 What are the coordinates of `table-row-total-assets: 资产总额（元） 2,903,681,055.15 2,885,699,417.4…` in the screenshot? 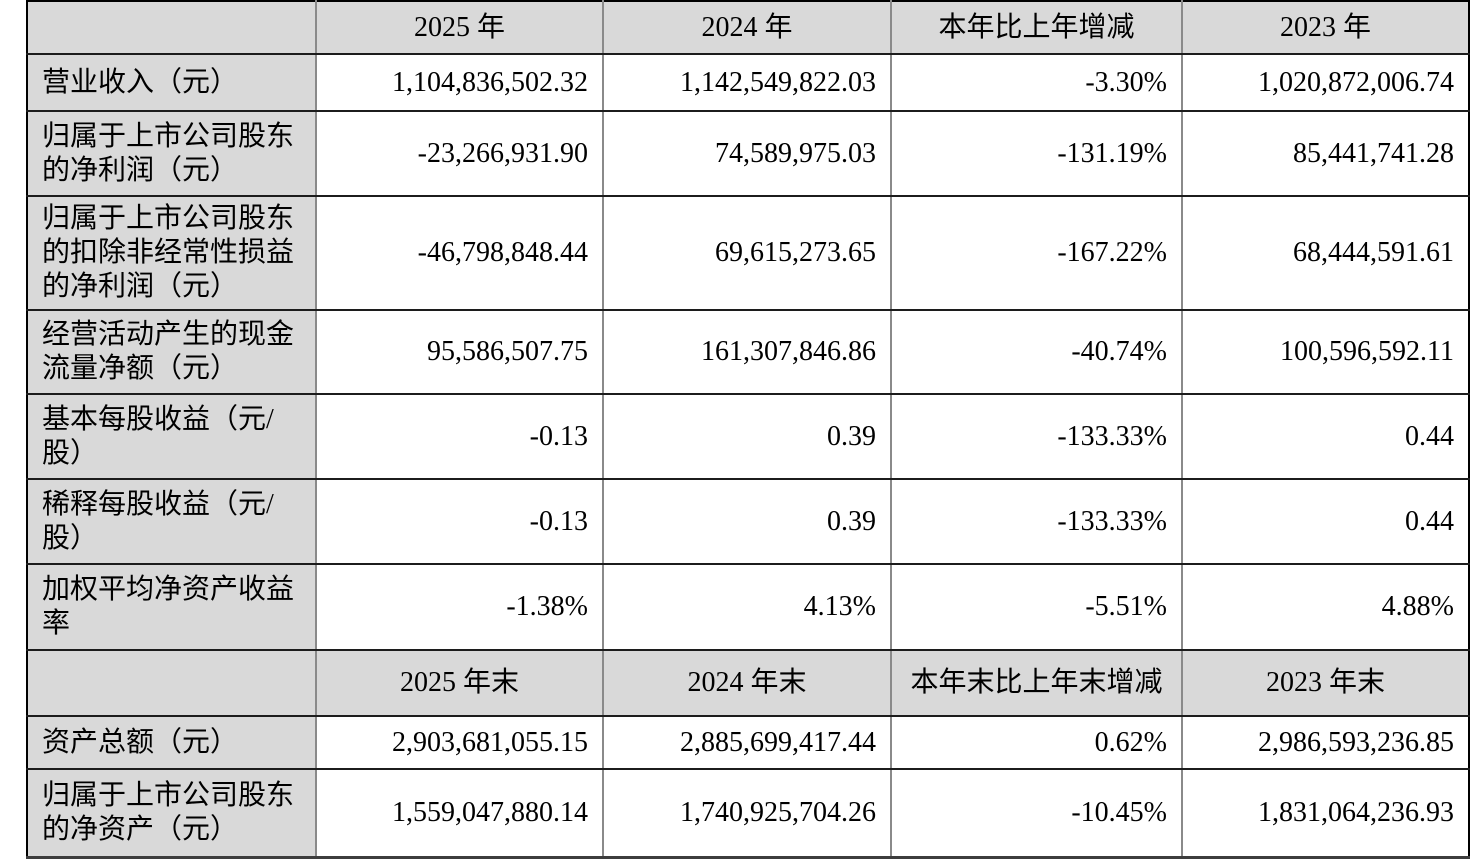 It's located at (748, 742).